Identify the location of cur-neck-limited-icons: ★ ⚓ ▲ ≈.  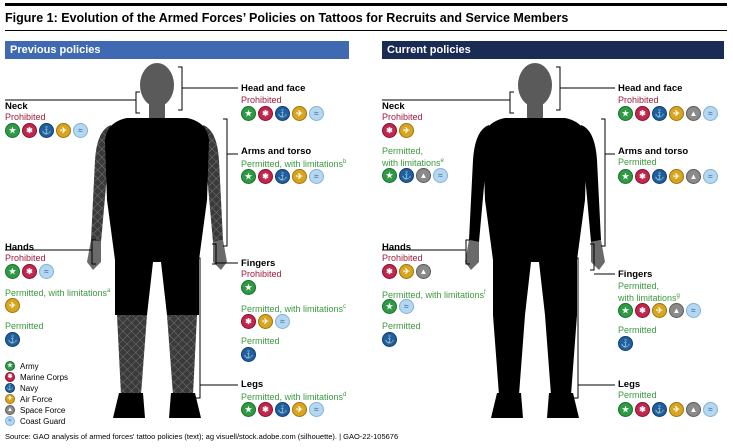
(415, 175).